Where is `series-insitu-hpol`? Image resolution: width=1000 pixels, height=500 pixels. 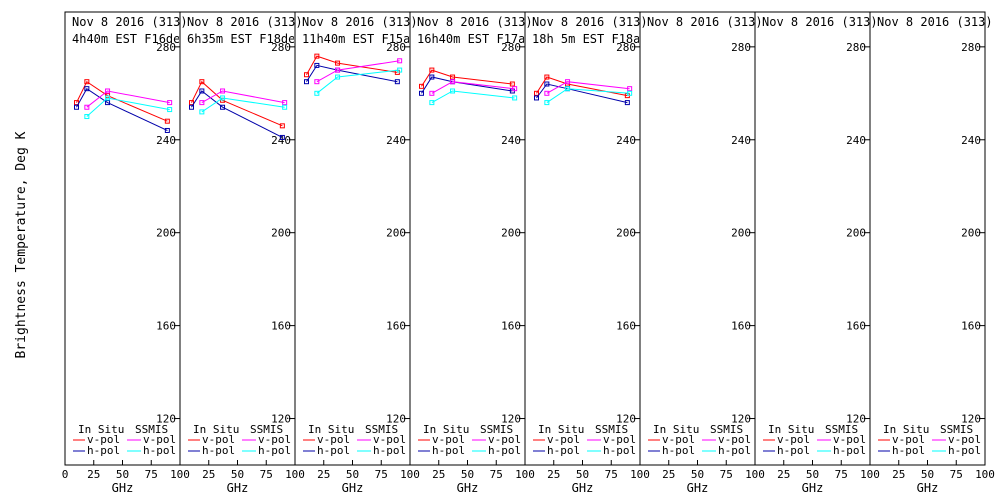
series-insitu-hpol is located at coordinates (237, 114).